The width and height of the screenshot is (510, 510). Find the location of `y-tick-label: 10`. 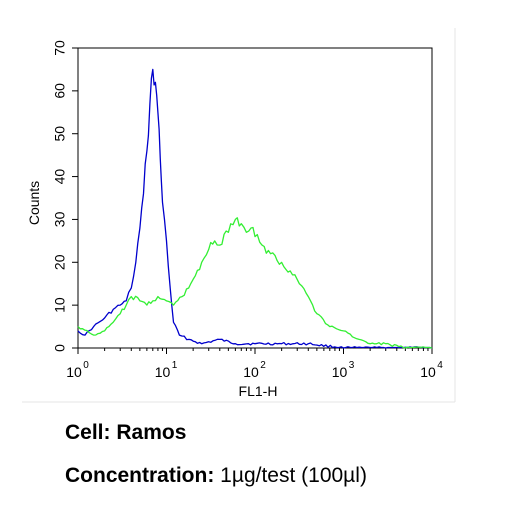

y-tick-label: 10 is located at coordinates (60, 305).